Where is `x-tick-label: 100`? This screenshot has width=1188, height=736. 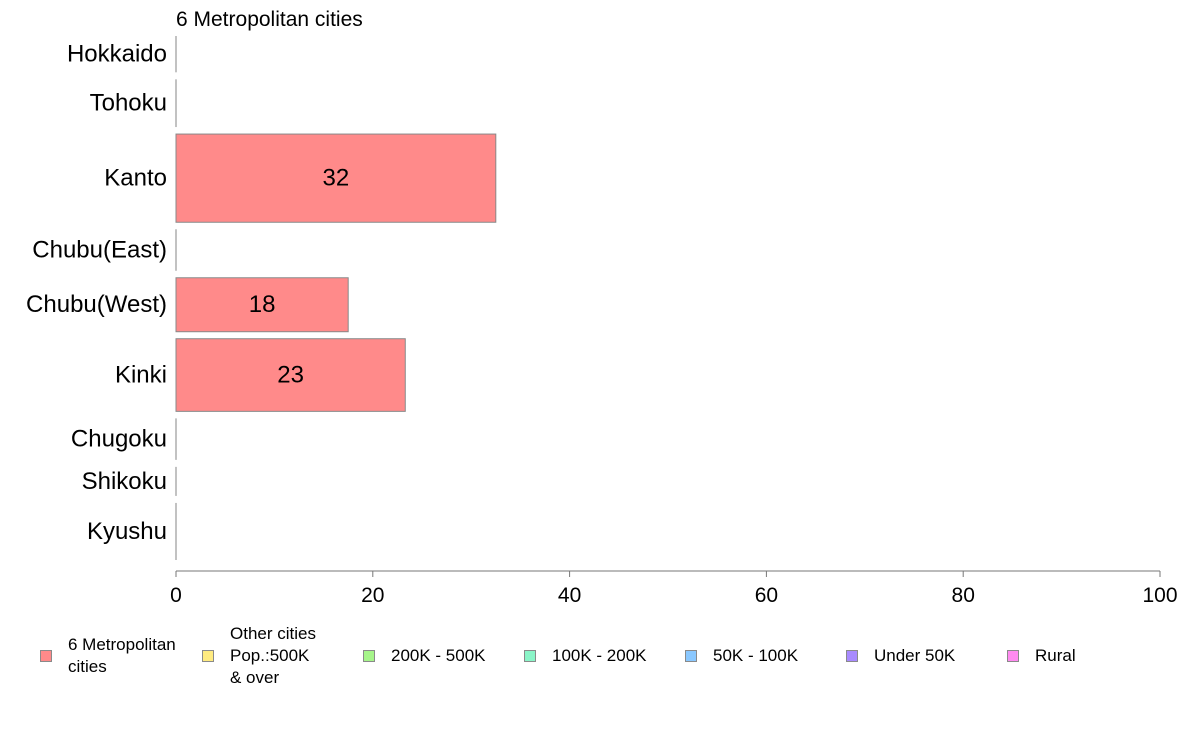 x-tick-label: 100 is located at coordinates (1159, 595).